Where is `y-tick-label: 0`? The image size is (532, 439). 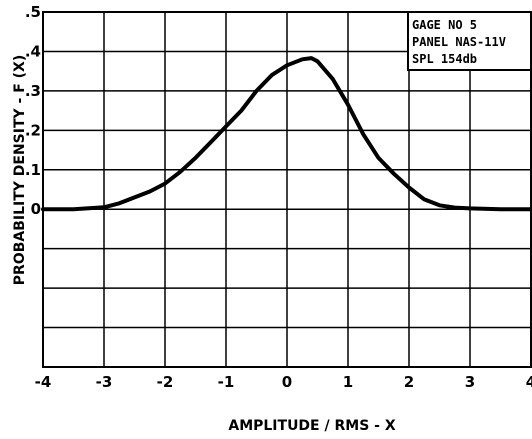 y-tick-label: 0 is located at coordinates (36, 209).